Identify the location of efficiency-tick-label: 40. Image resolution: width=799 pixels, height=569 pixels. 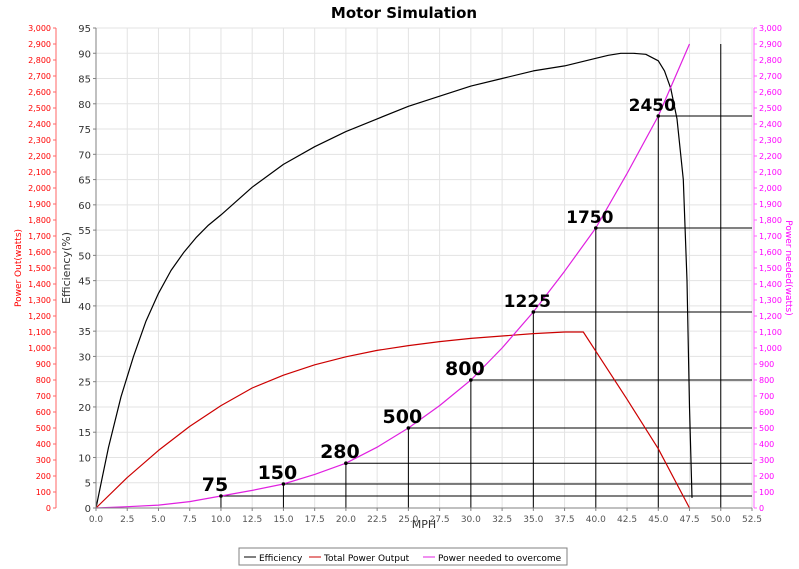
(84, 307).